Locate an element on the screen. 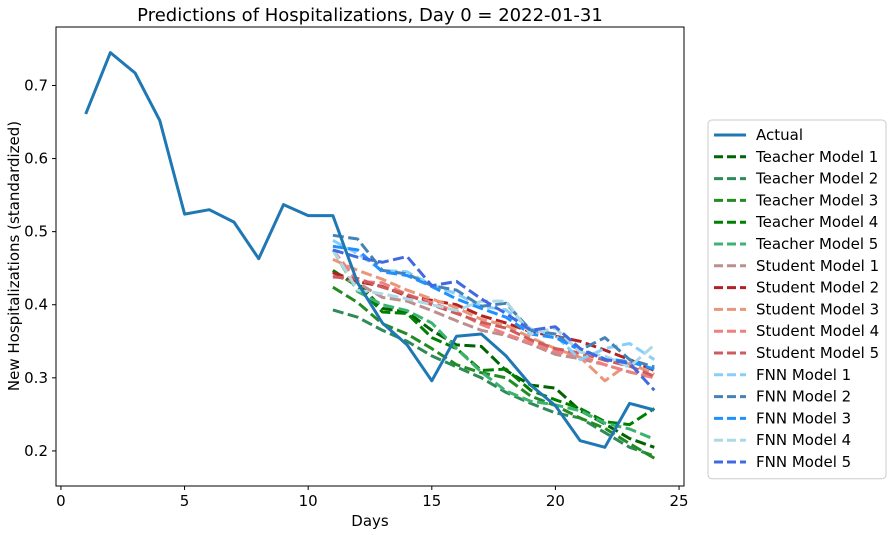 Image resolution: width=892 pixels, height=535 pixels. legend-label-student-model-4: Student Model 4 is located at coordinates (817, 331).